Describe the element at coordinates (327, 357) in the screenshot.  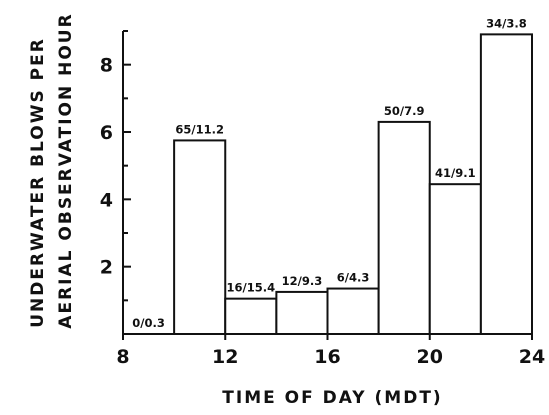
I see `x-tick-label: 16` at that location.